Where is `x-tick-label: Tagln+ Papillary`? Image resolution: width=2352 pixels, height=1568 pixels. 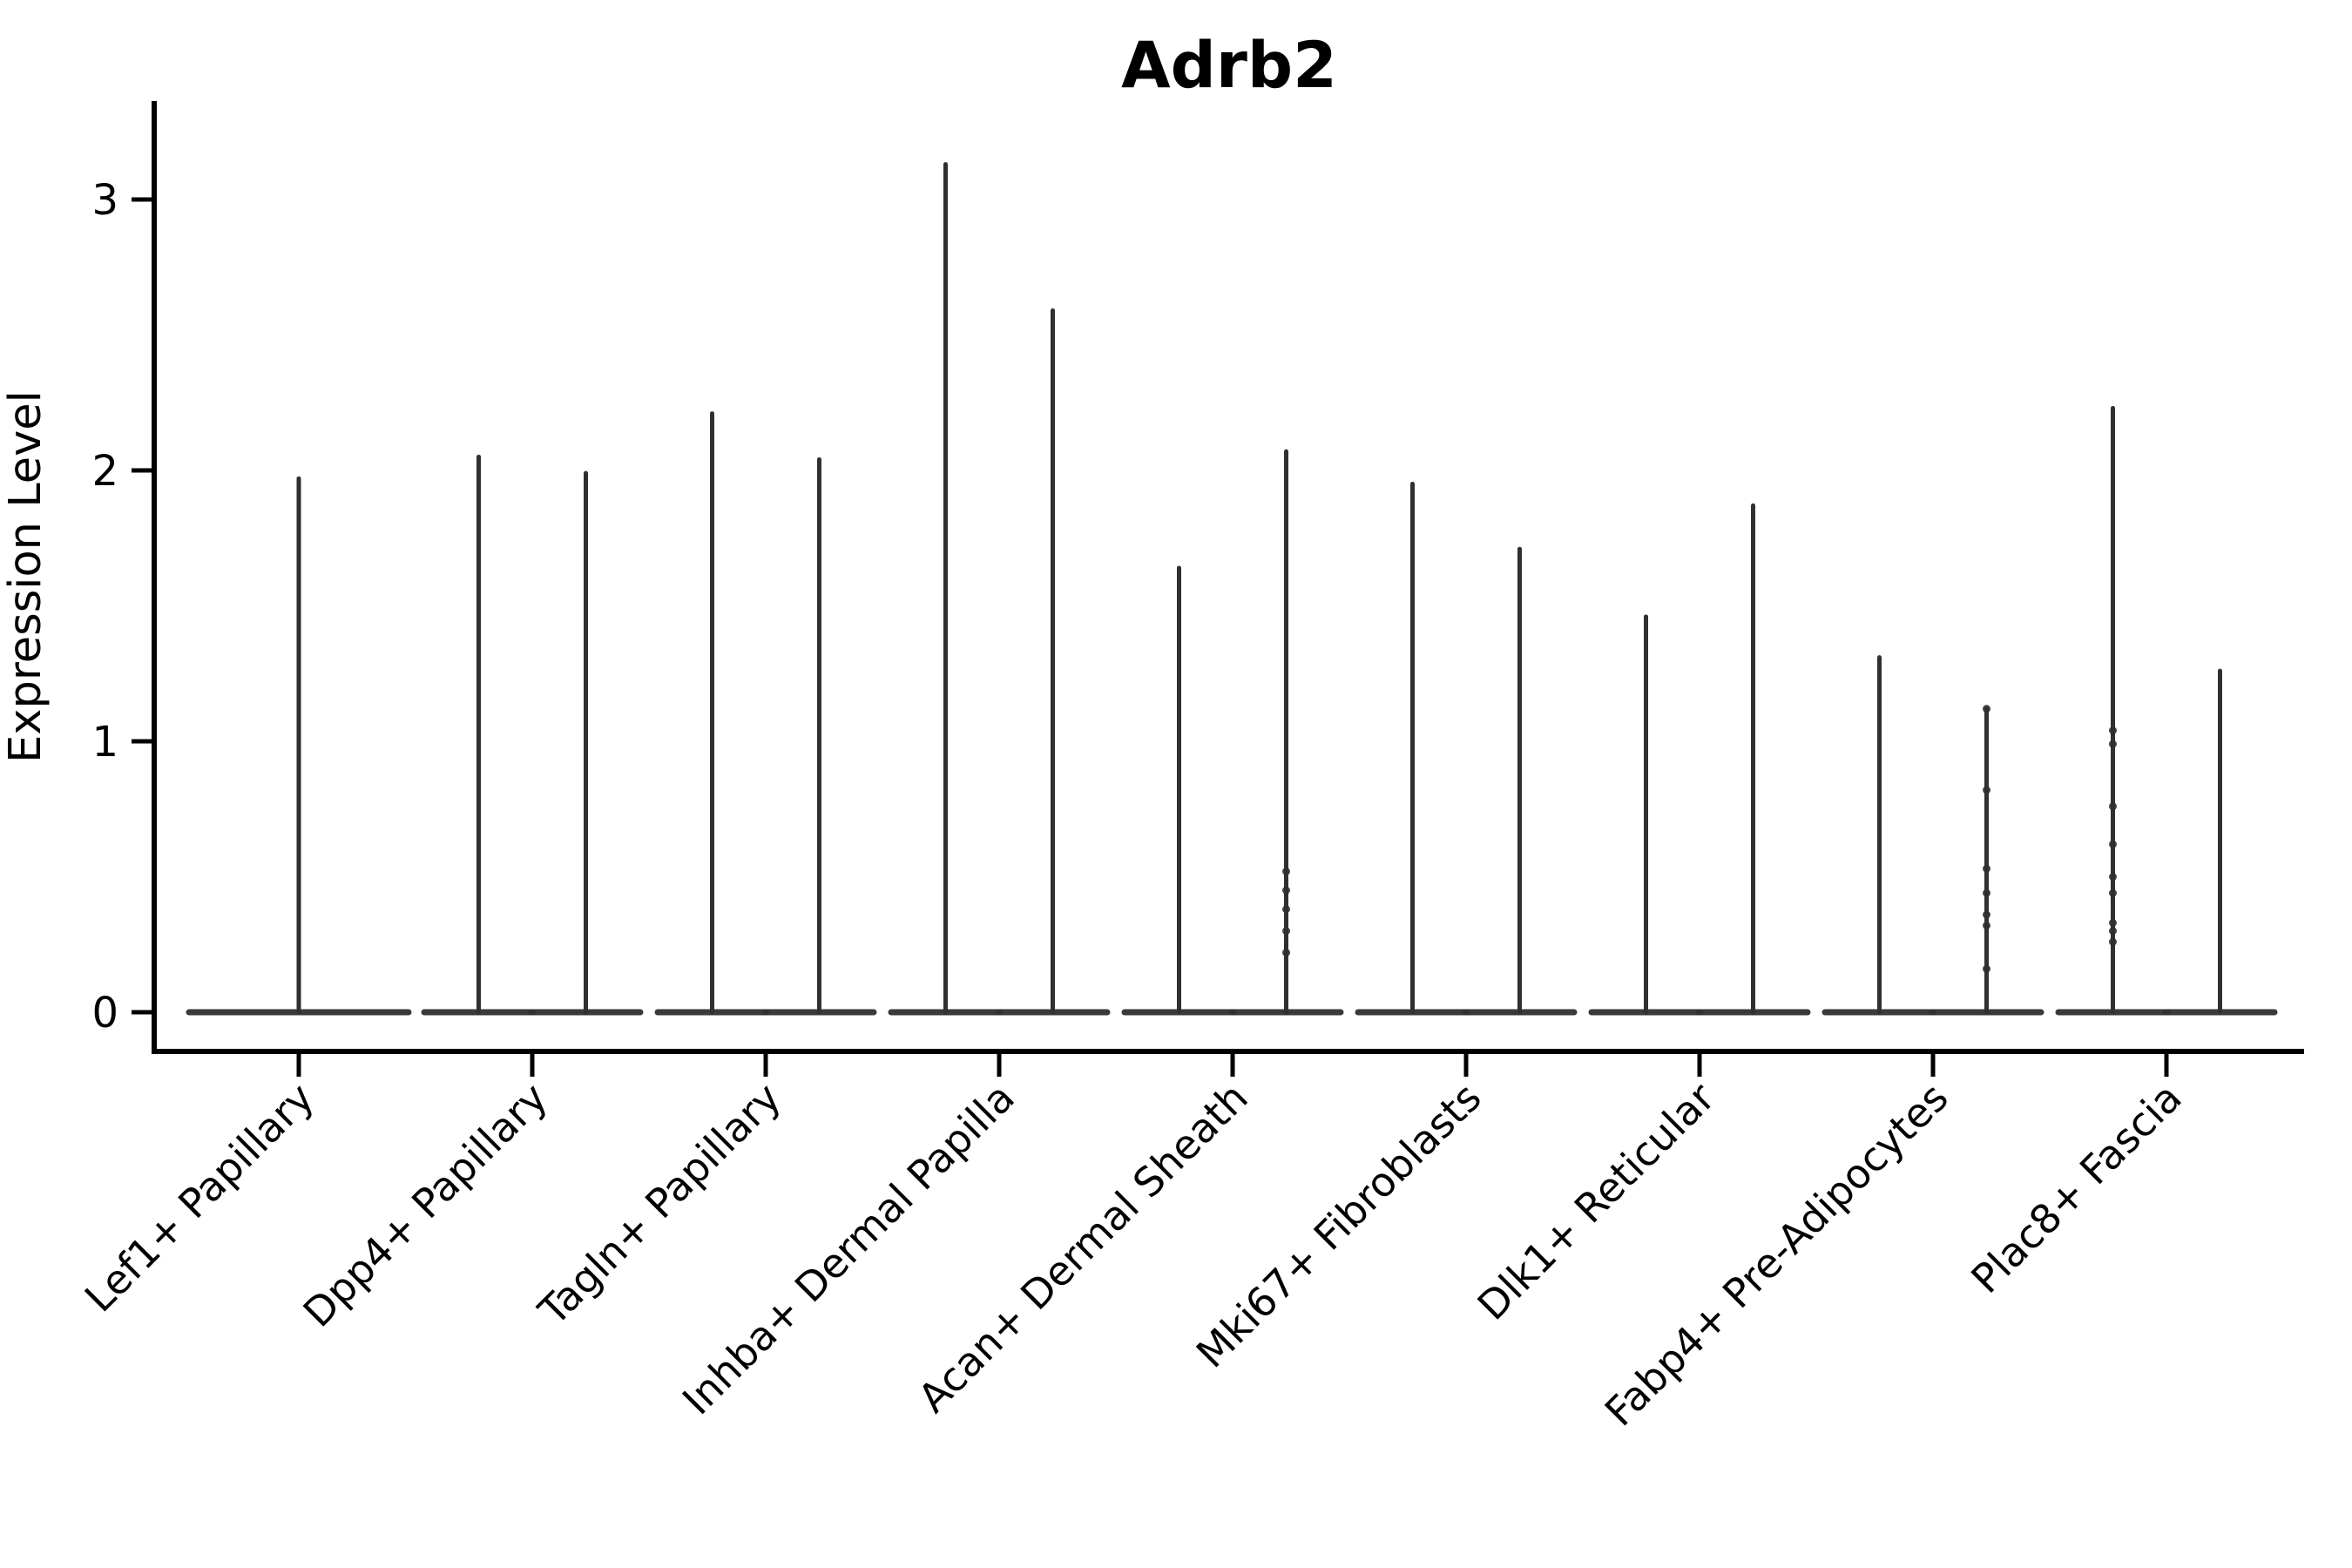 x-tick-label: Tagln+ Papillary is located at coordinates (659, 1204).